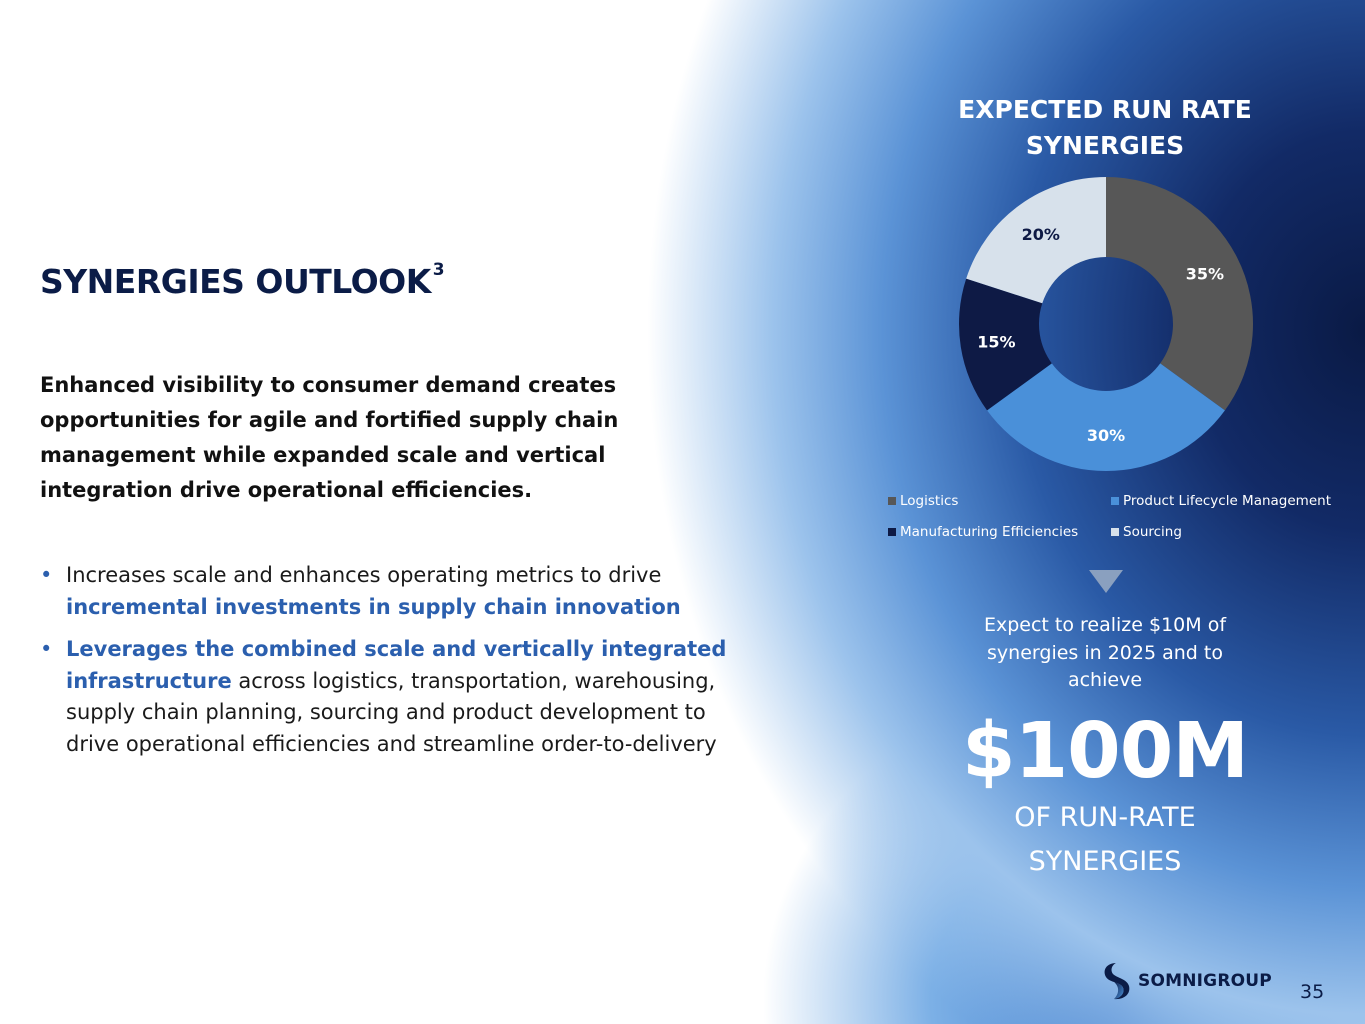 The image size is (1365, 1024). What do you see at coordinates (1041, 234) in the screenshot?
I see `donut-data-label: 20%` at bounding box center [1041, 234].